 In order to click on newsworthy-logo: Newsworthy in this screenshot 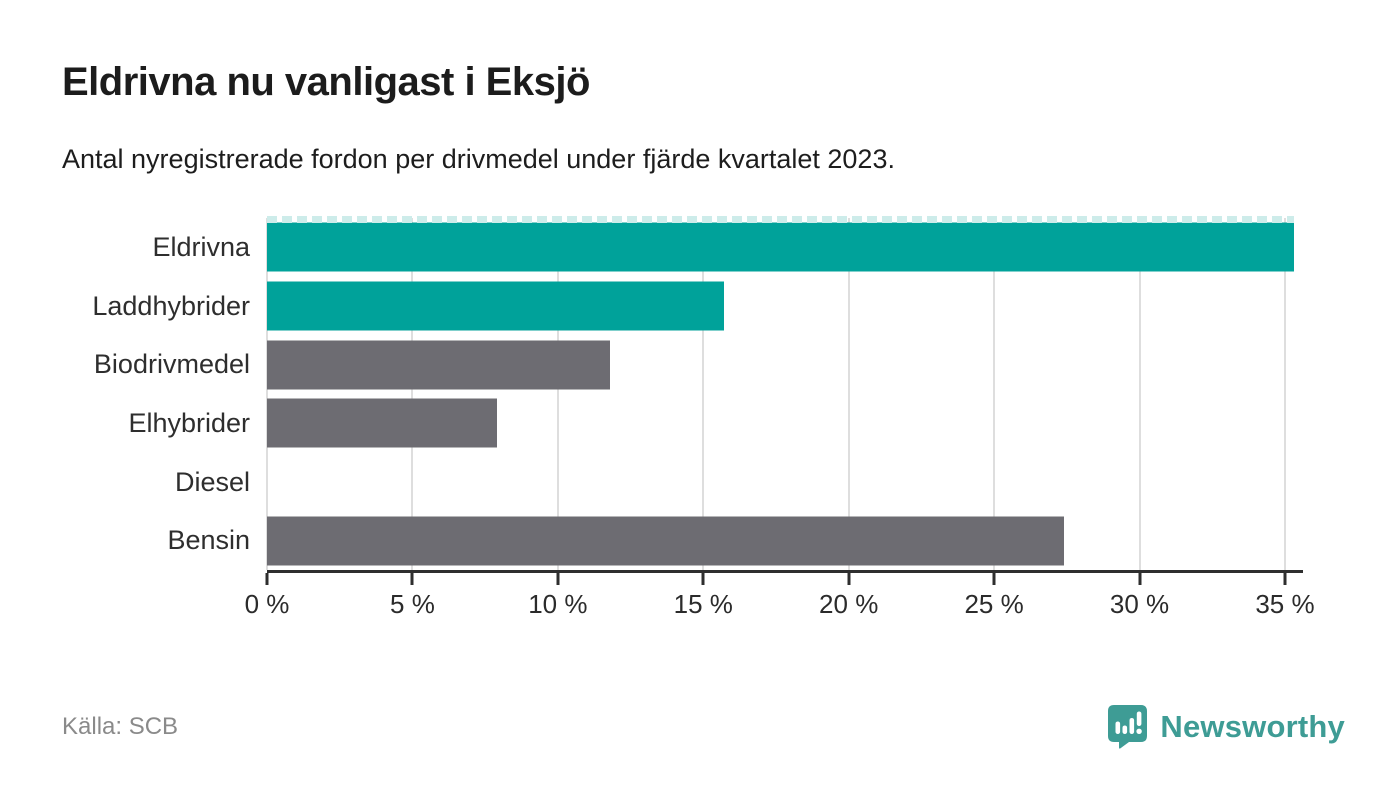, I will do `click(1226, 726)`.